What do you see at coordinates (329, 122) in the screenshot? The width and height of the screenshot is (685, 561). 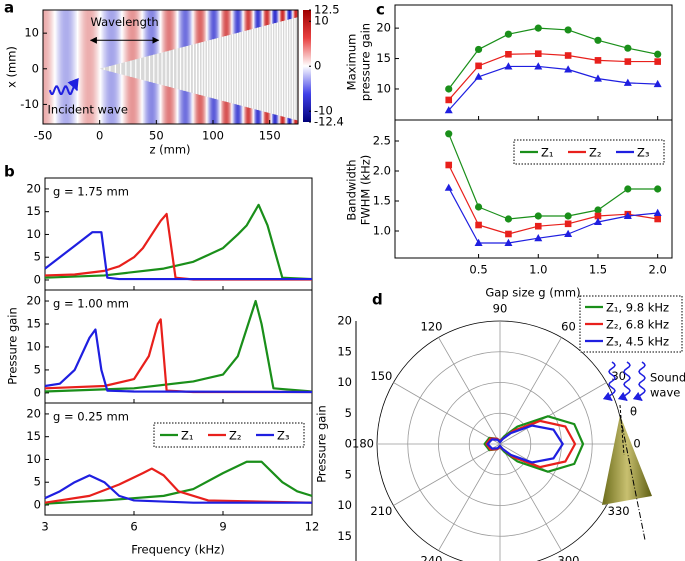 I see `colorbar-tick-label: -12.4` at bounding box center [329, 122].